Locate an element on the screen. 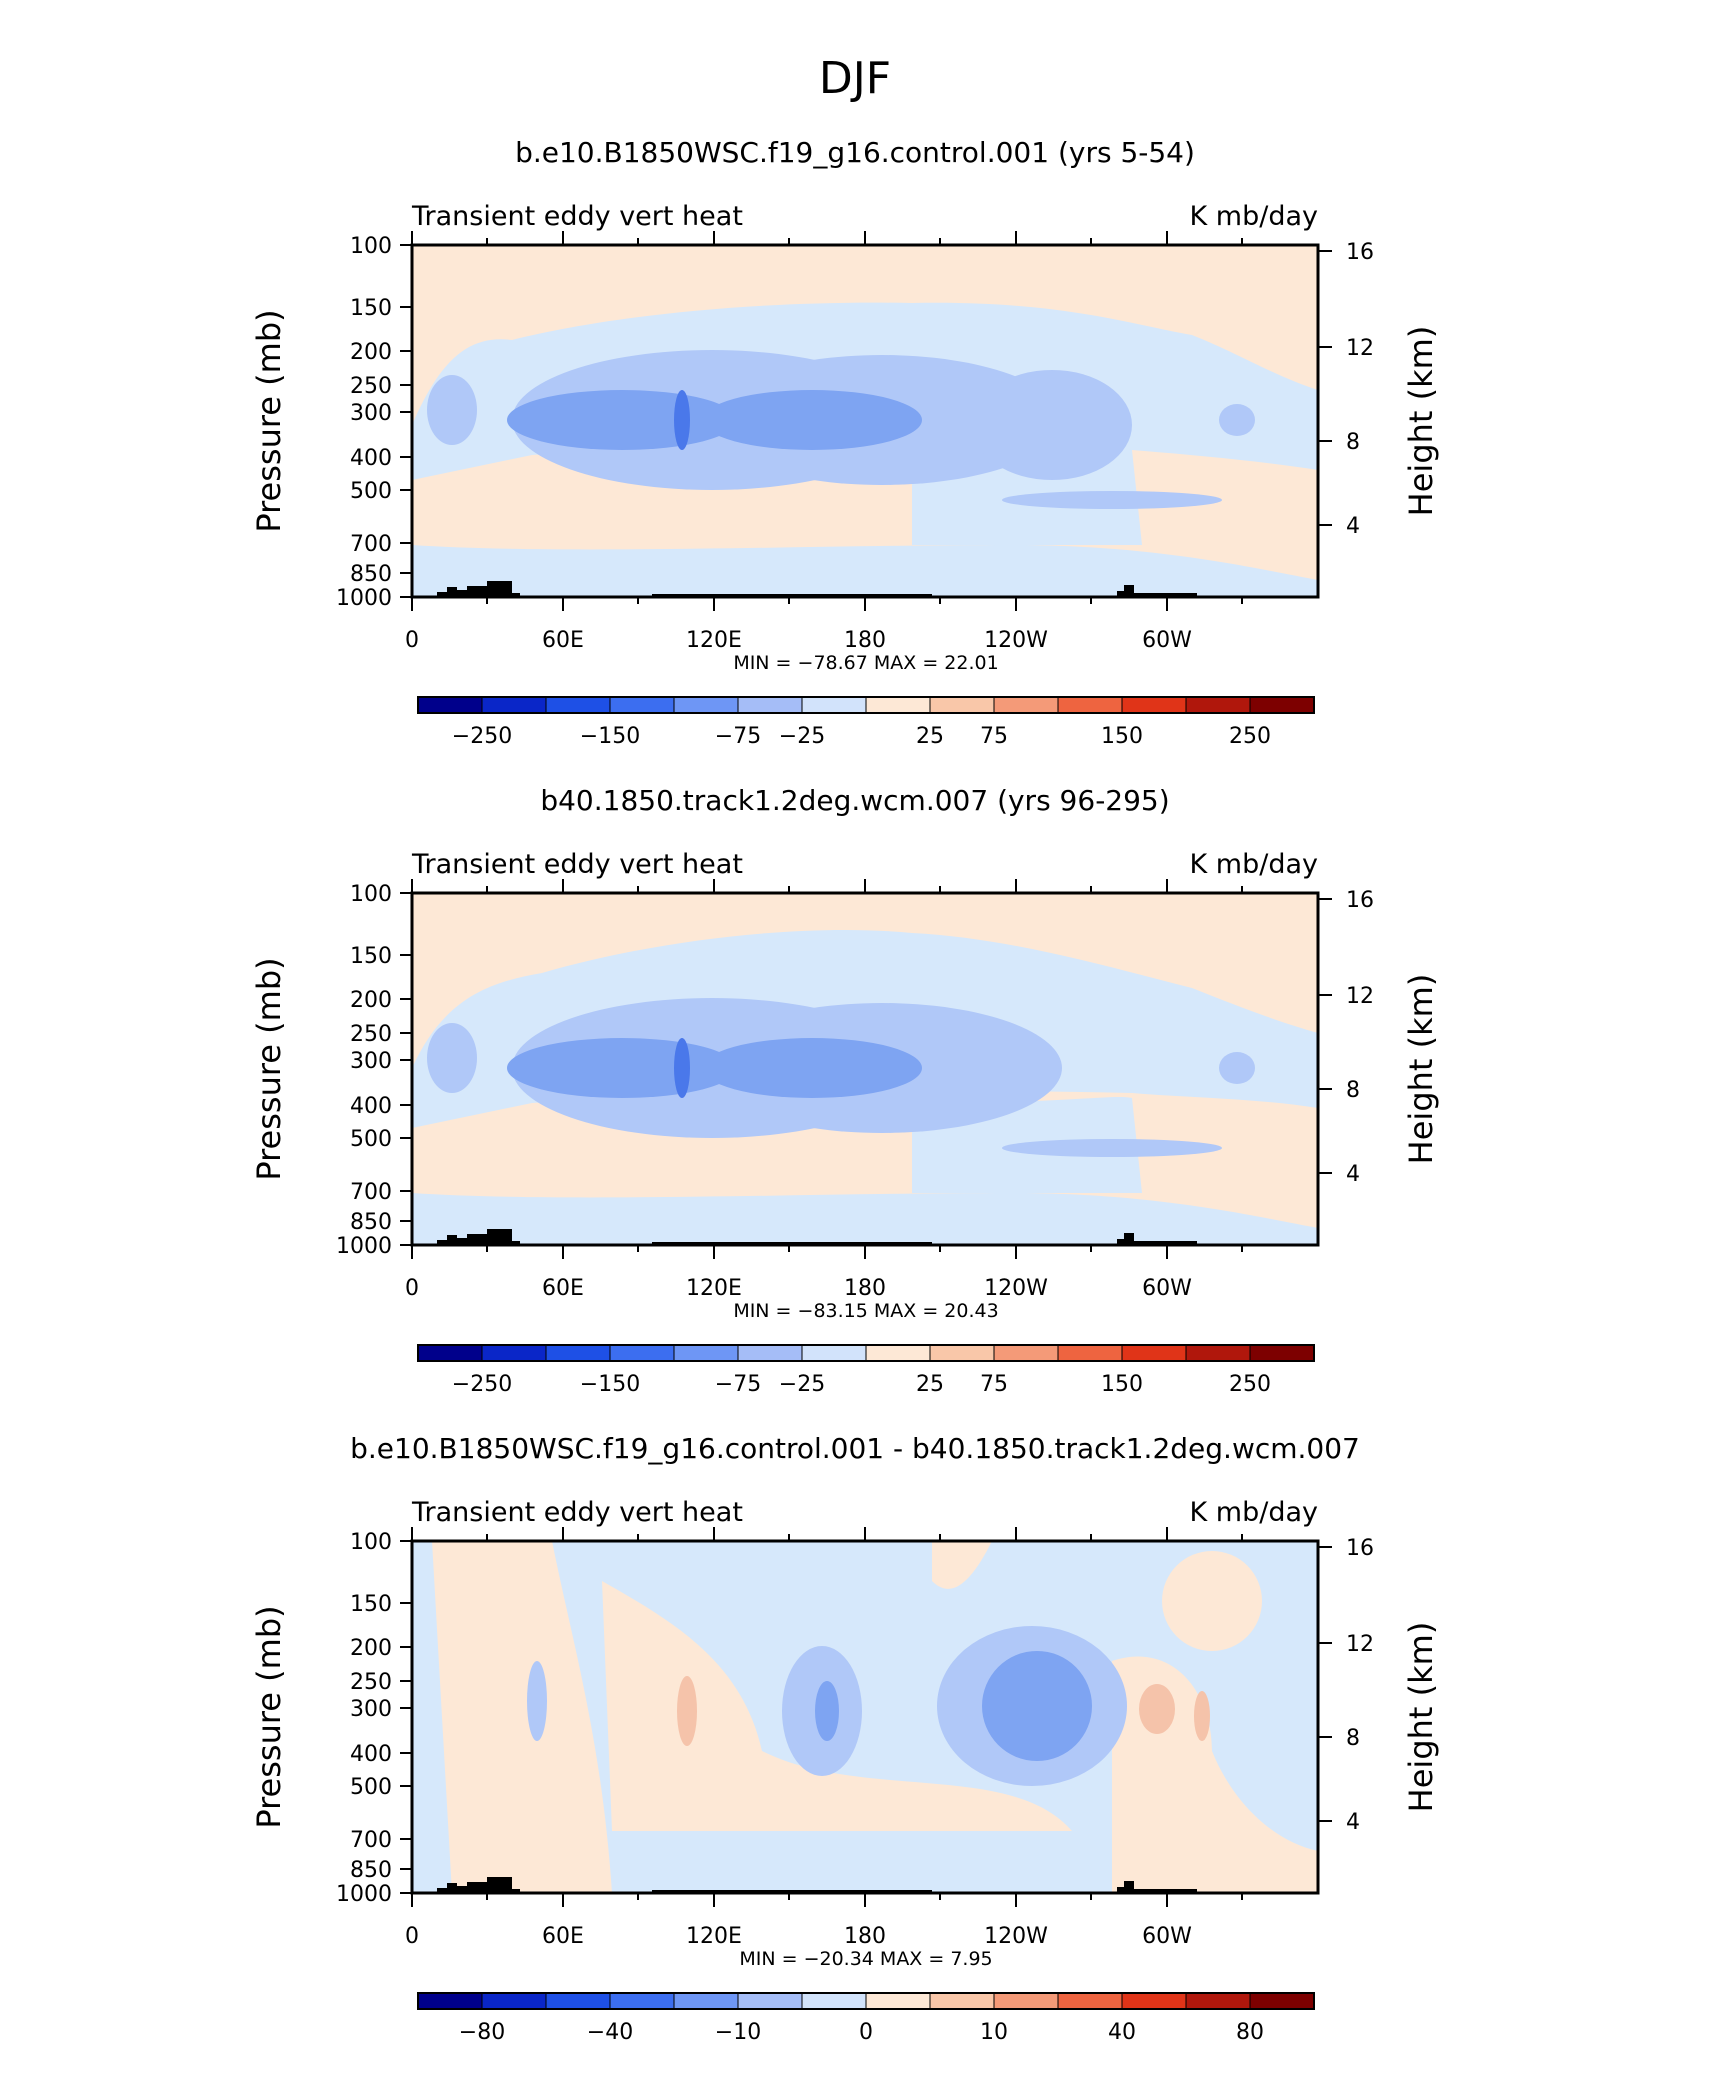 This screenshot has width=1710, height=2074. colorbar-label: −25 is located at coordinates (802, 1384).